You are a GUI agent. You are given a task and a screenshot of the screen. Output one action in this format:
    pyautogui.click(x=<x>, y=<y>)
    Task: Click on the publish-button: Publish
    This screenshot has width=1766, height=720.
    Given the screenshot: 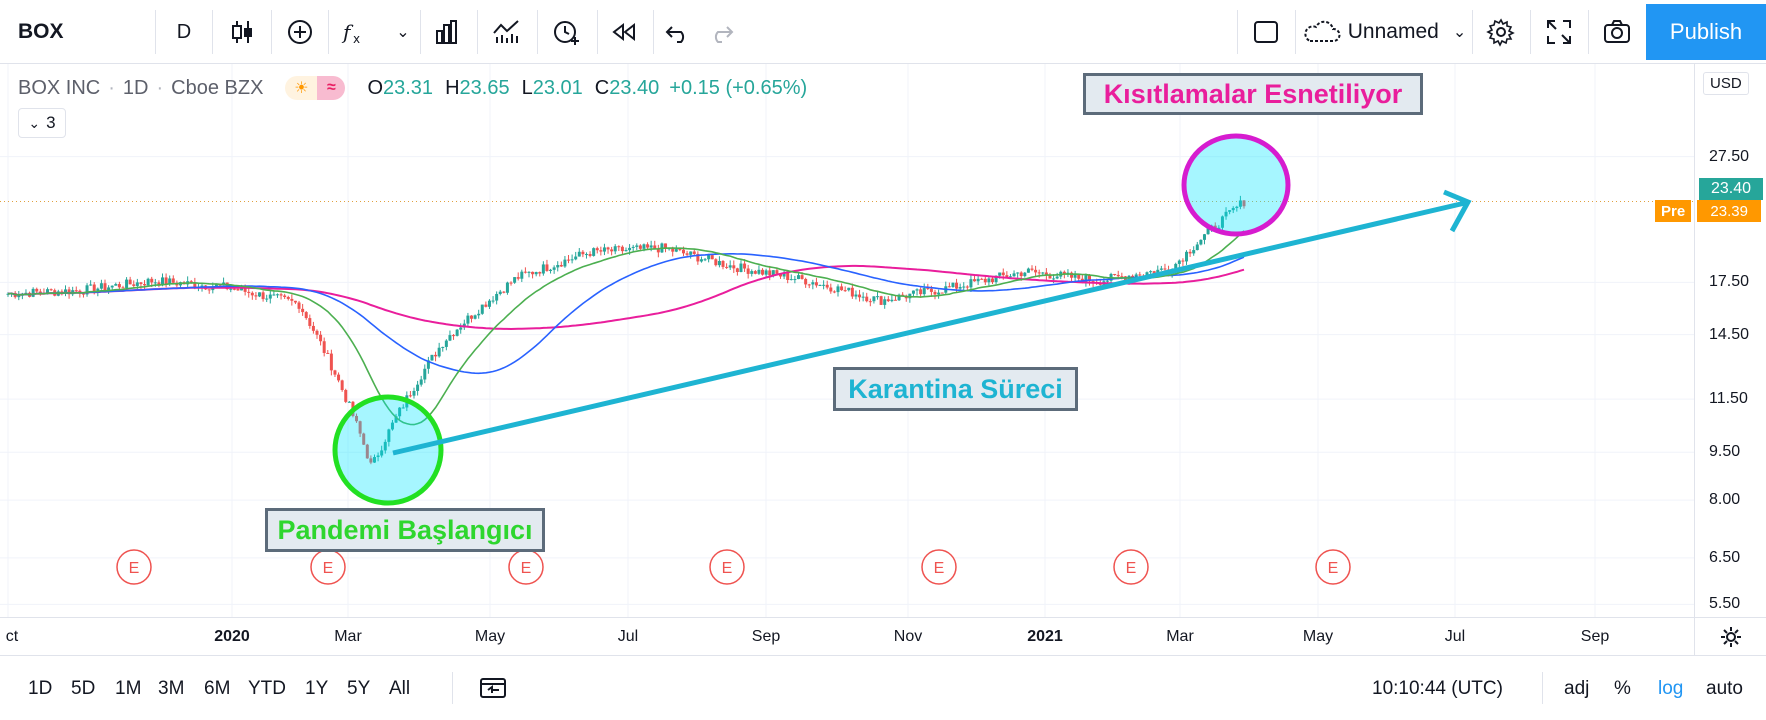 What is the action you would take?
    pyautogui.click(x=1706, y=32)
    